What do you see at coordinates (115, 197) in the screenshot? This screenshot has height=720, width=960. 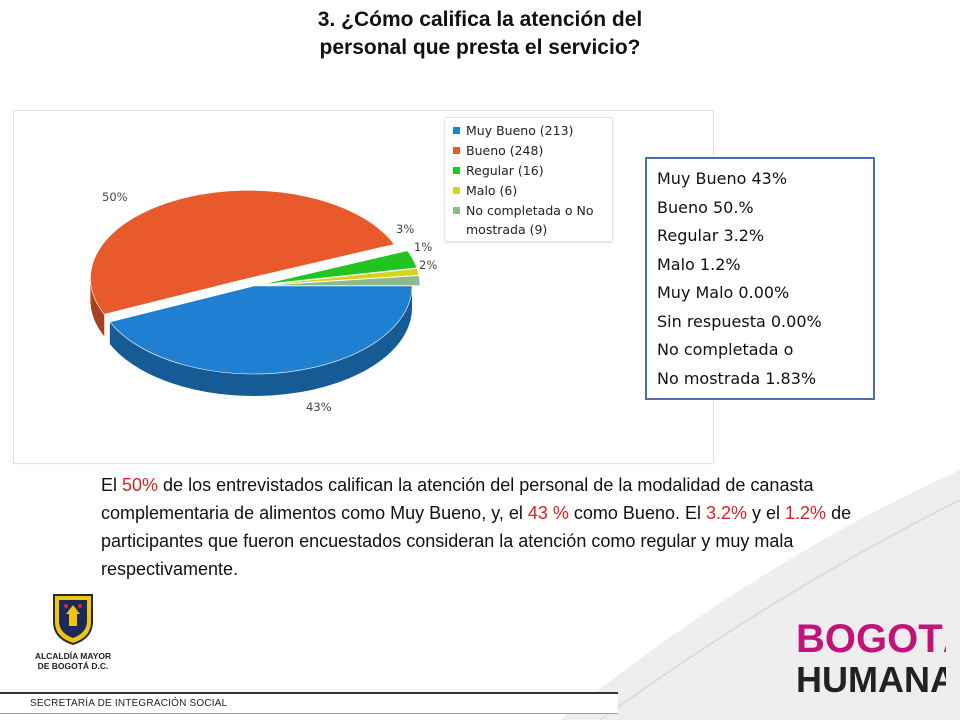 I see `slice-label: 50%` at bounding box center [115, 197].